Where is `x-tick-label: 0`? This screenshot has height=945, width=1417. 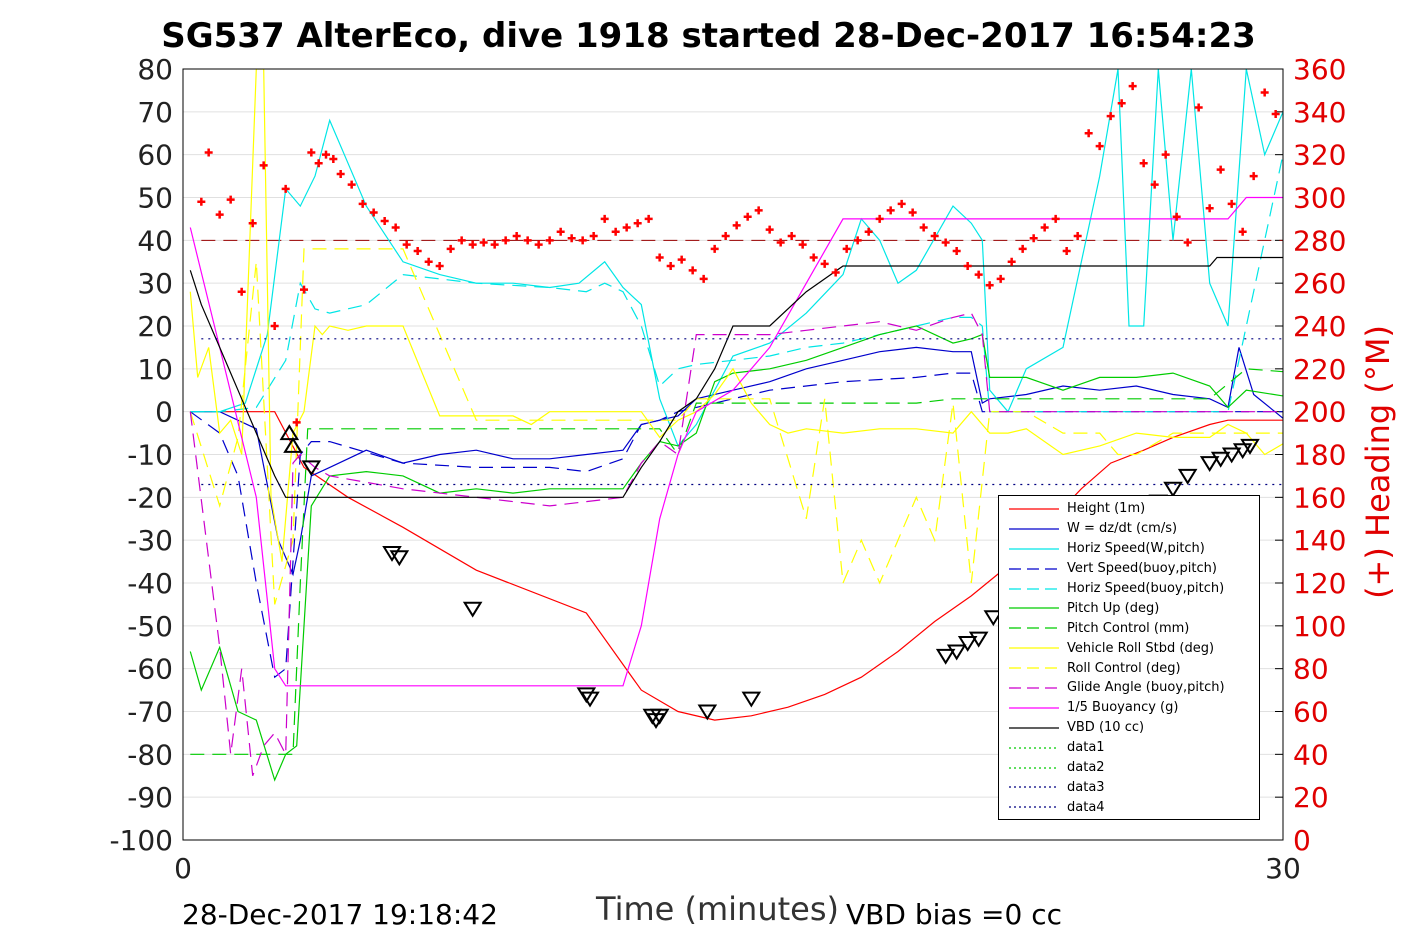 x-tick-label: 0 is located at coordinates (183, 868).